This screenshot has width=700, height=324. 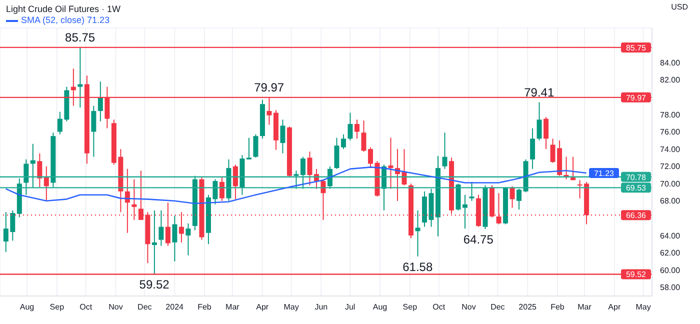 What do you see at coordinates (670, 132) in the screenshot?
I see `y-tick-label: 76.00` at bounding box center [670, 132].